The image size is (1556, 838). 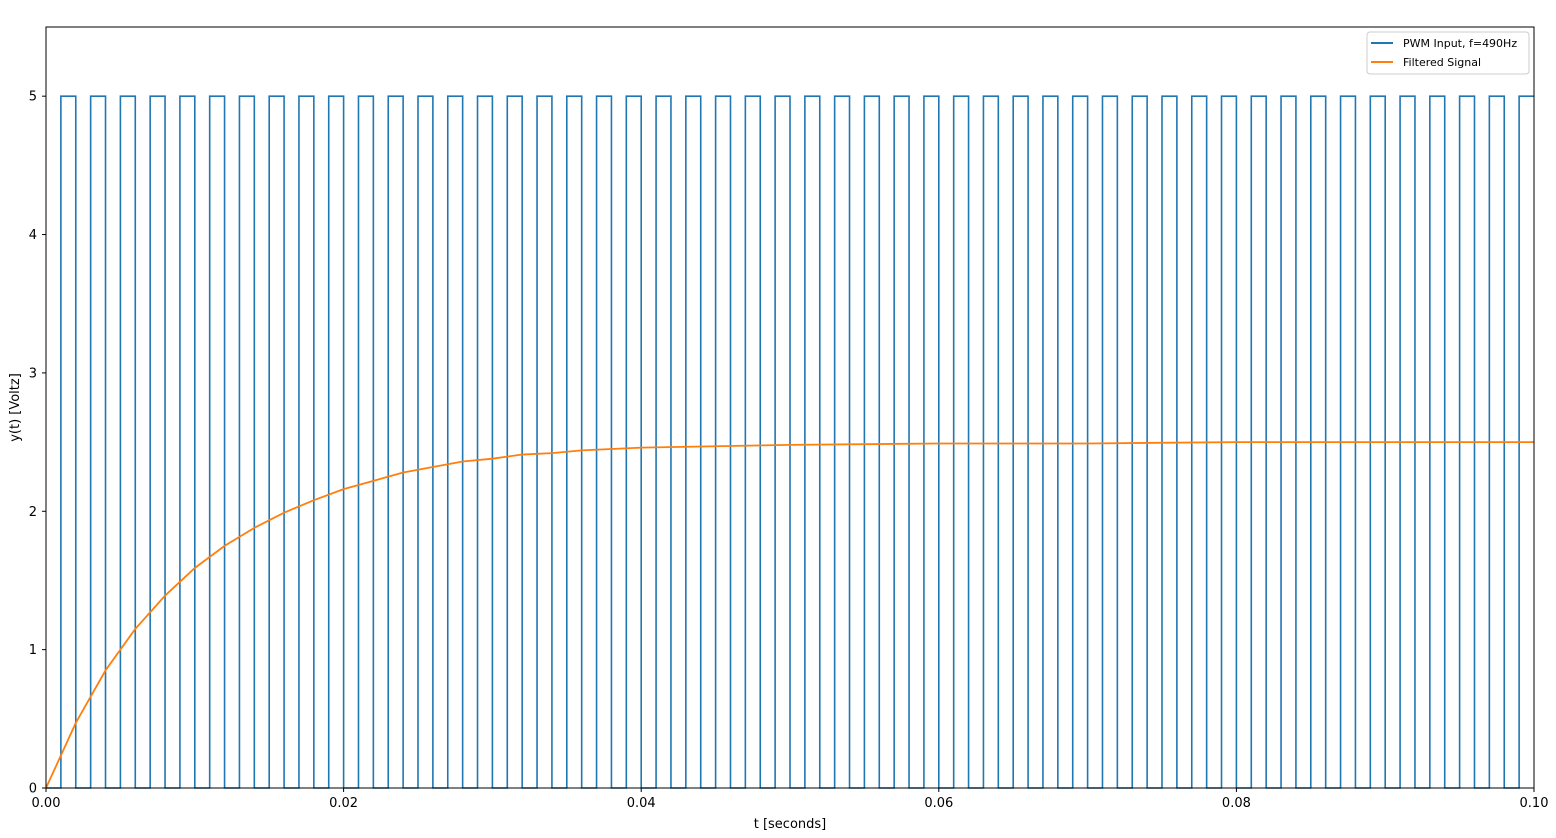 I want to click on x-tick-label: 0.04, so click(x=641, y=803).